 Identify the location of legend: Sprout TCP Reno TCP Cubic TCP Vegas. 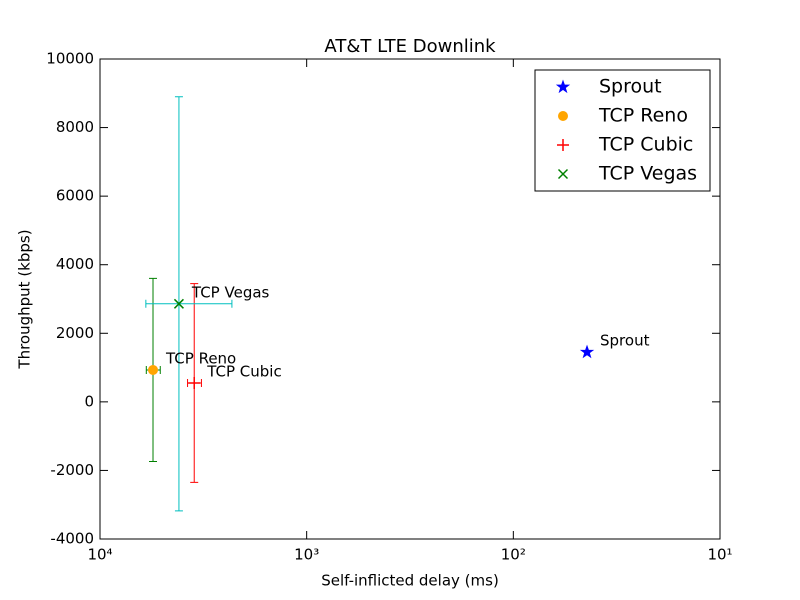
(622, 130).